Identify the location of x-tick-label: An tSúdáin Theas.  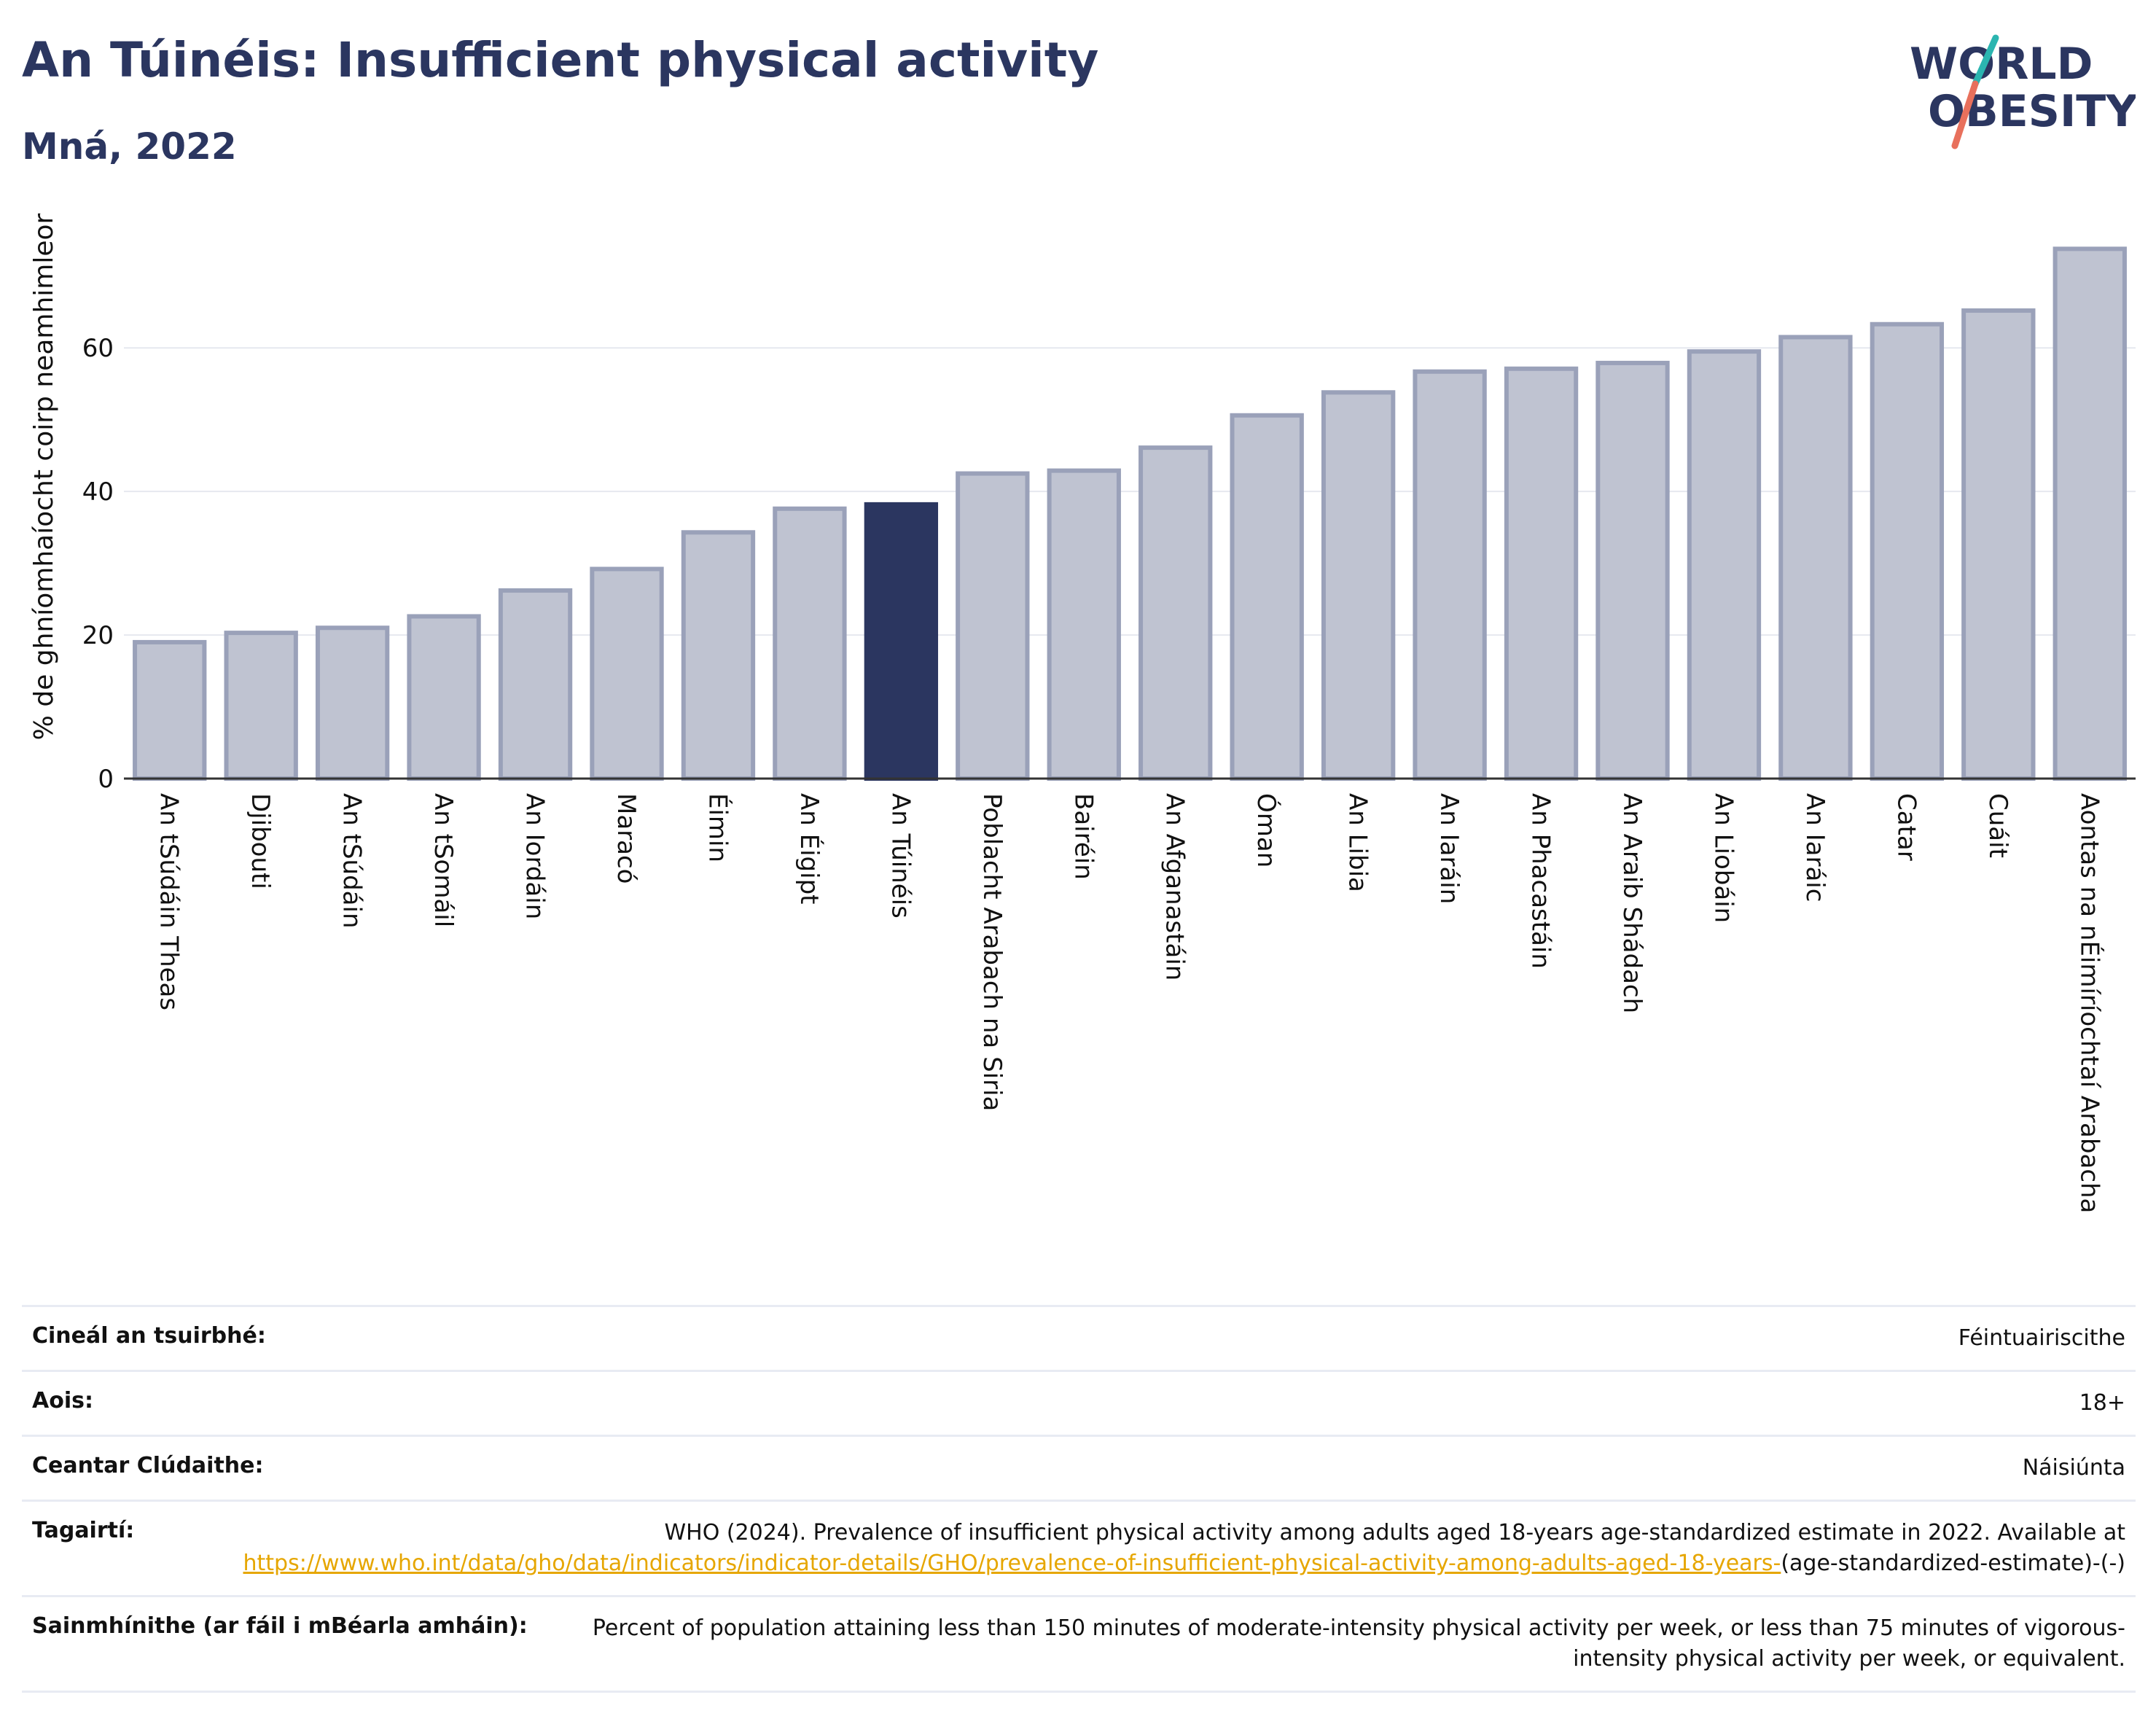
(170, 901).